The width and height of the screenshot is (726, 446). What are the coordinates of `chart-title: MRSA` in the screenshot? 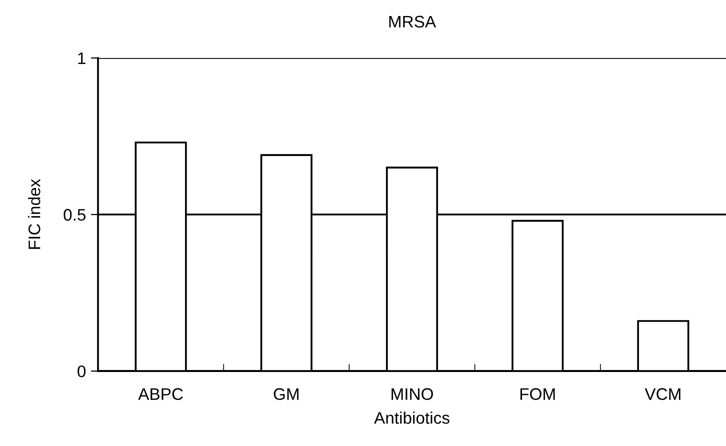 It's located at (412, 22).